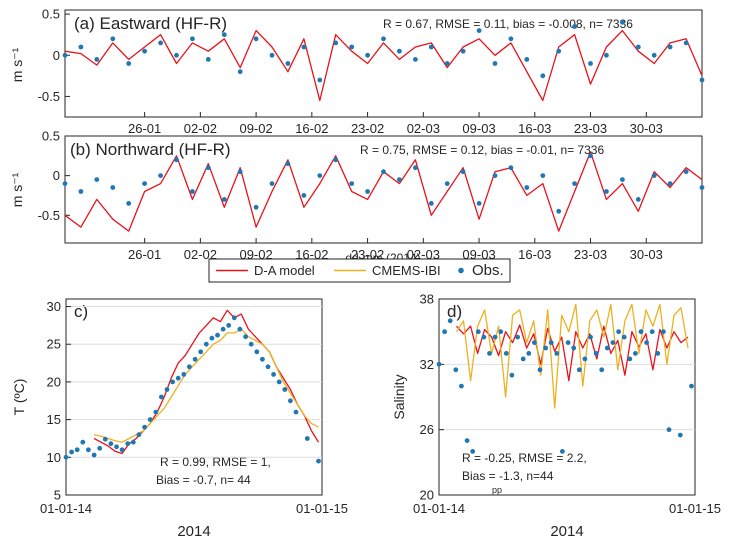  What do you see at coordinates (54, 344) in the screenshot?
I see `panel-c-ytick-label: 25` at bounding box center [54, 344].